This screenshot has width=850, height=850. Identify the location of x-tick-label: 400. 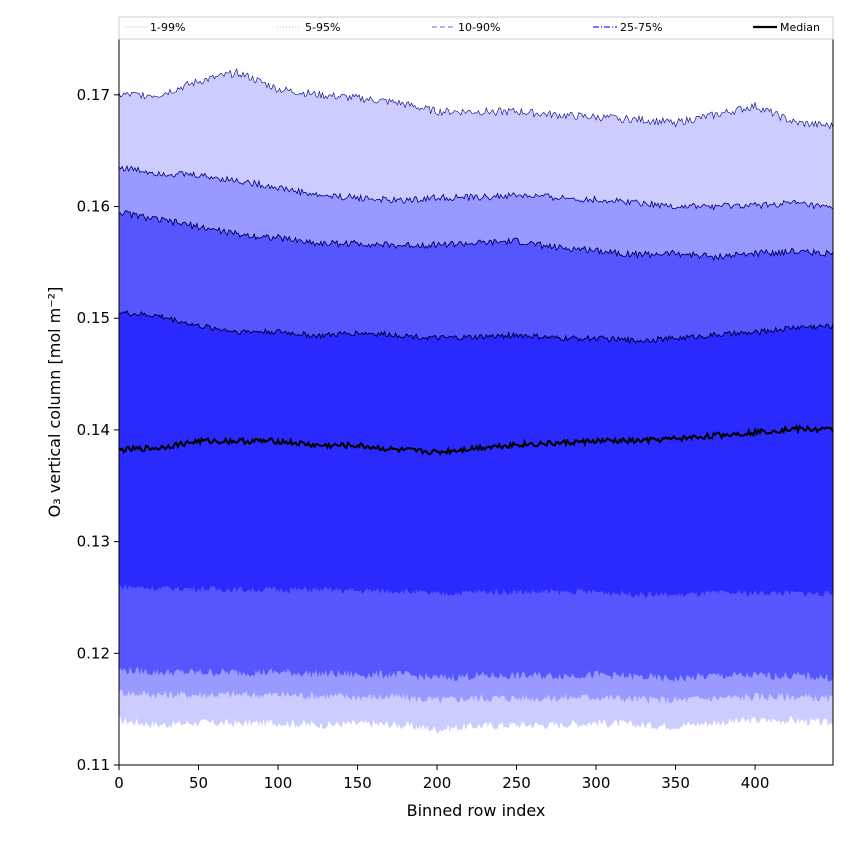
(755, 783).